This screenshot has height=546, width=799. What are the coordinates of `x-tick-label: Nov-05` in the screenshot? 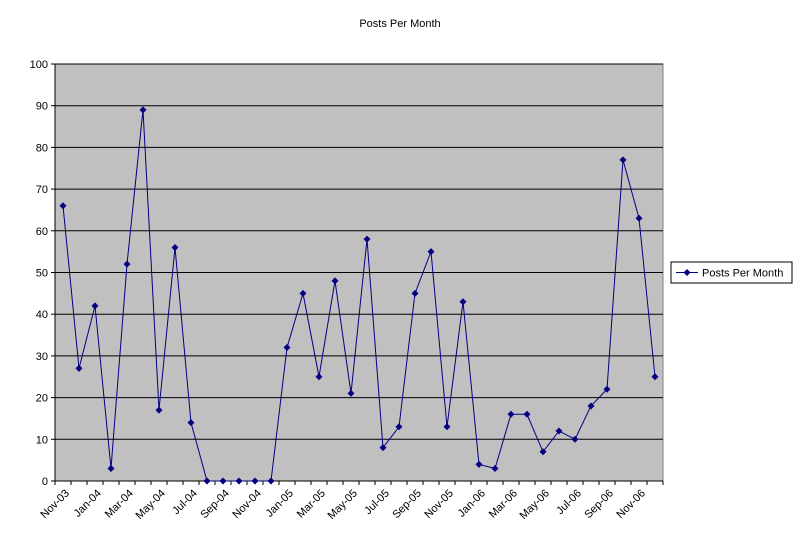 It's located at (439, 504).